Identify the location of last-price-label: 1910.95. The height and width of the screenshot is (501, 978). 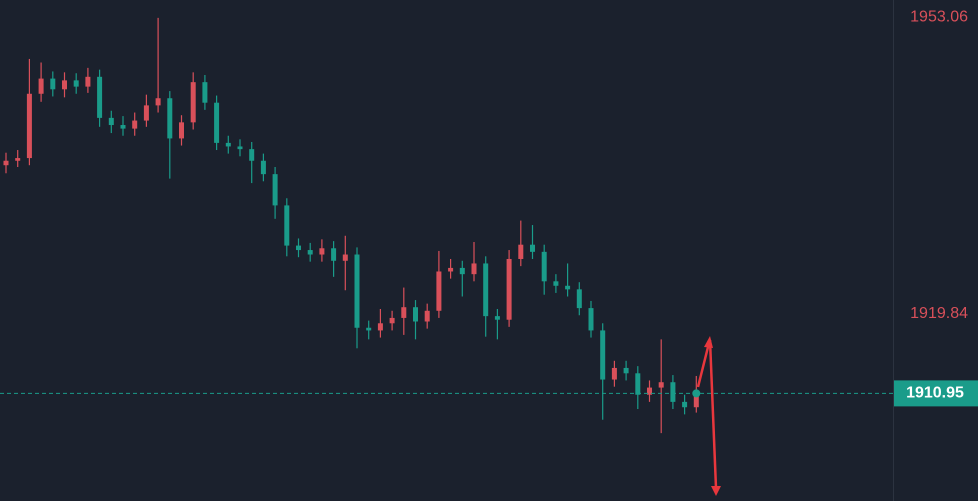
(935, 393).